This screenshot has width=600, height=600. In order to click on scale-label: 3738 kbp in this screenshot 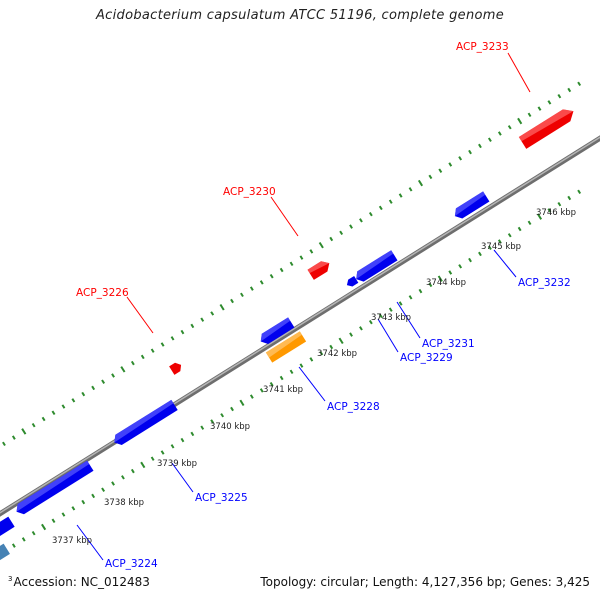, I will do `click(124, 503)`.